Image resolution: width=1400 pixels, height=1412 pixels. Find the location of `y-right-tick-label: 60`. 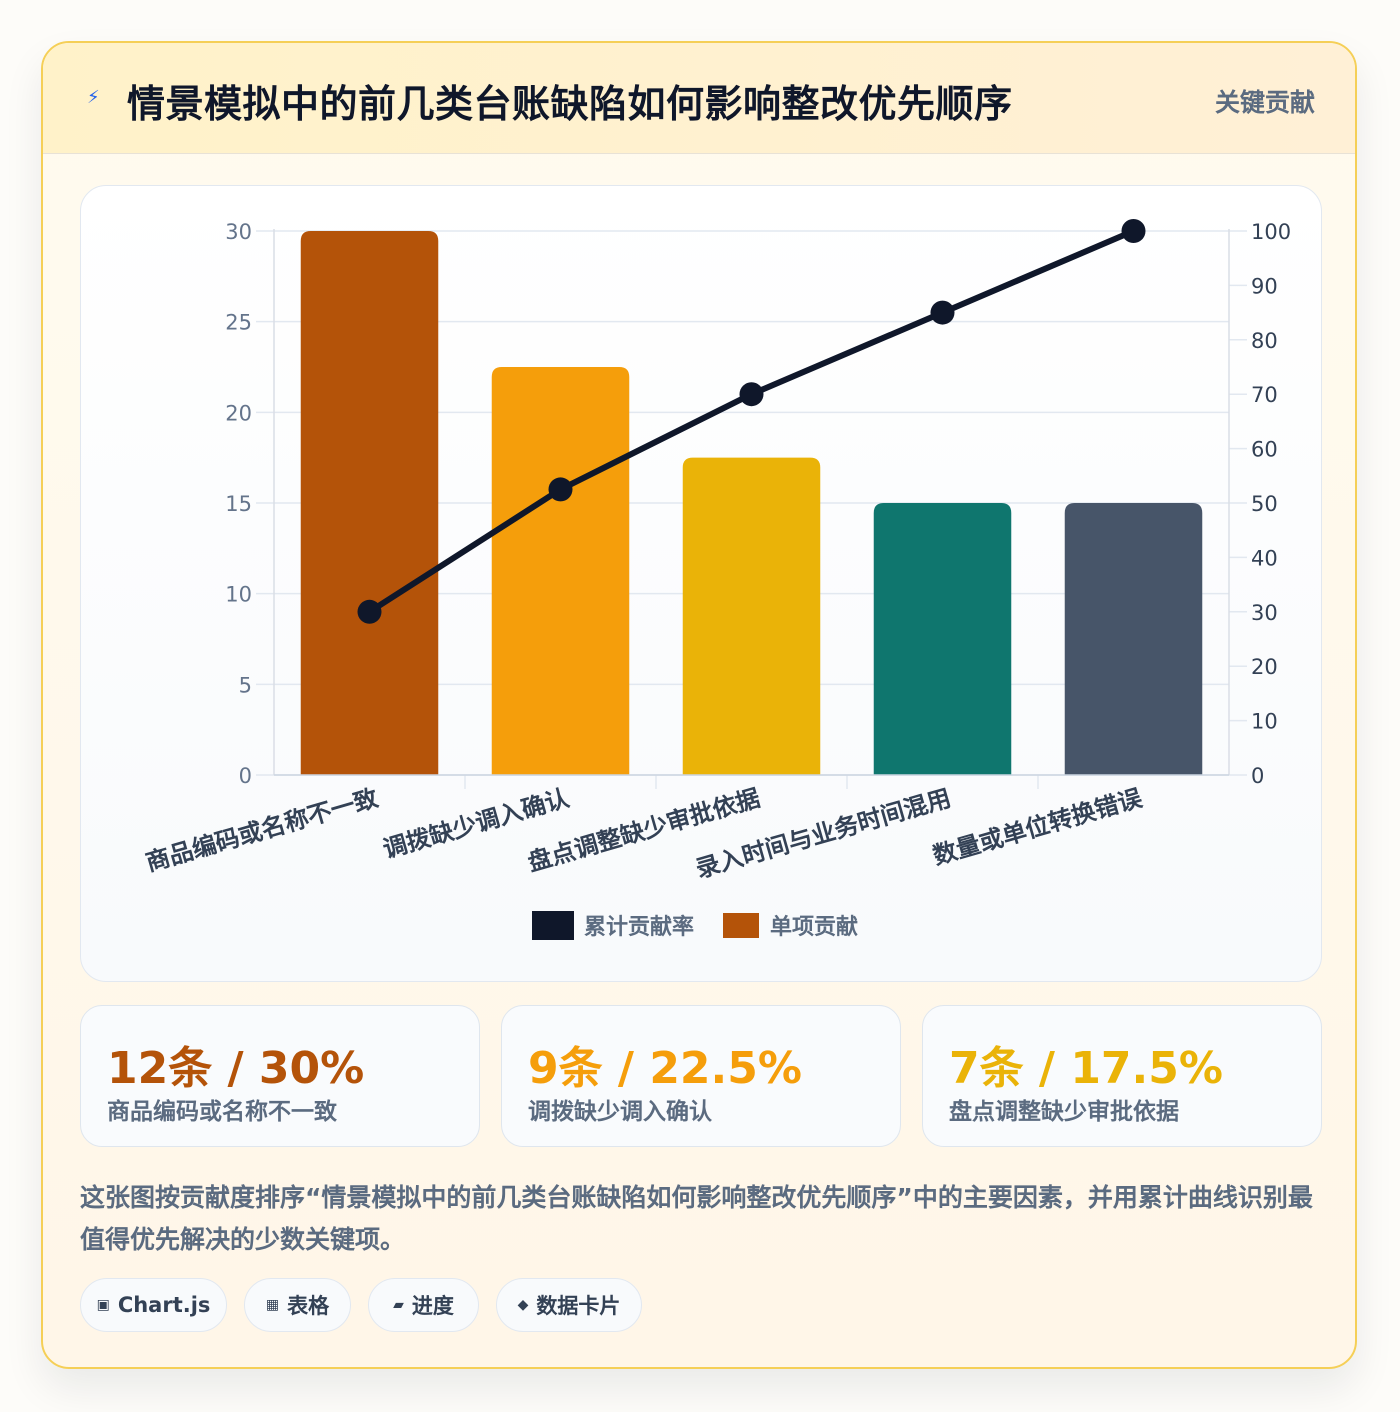

y-right-tick-label: 60 is located at coordinates (1264, 449).